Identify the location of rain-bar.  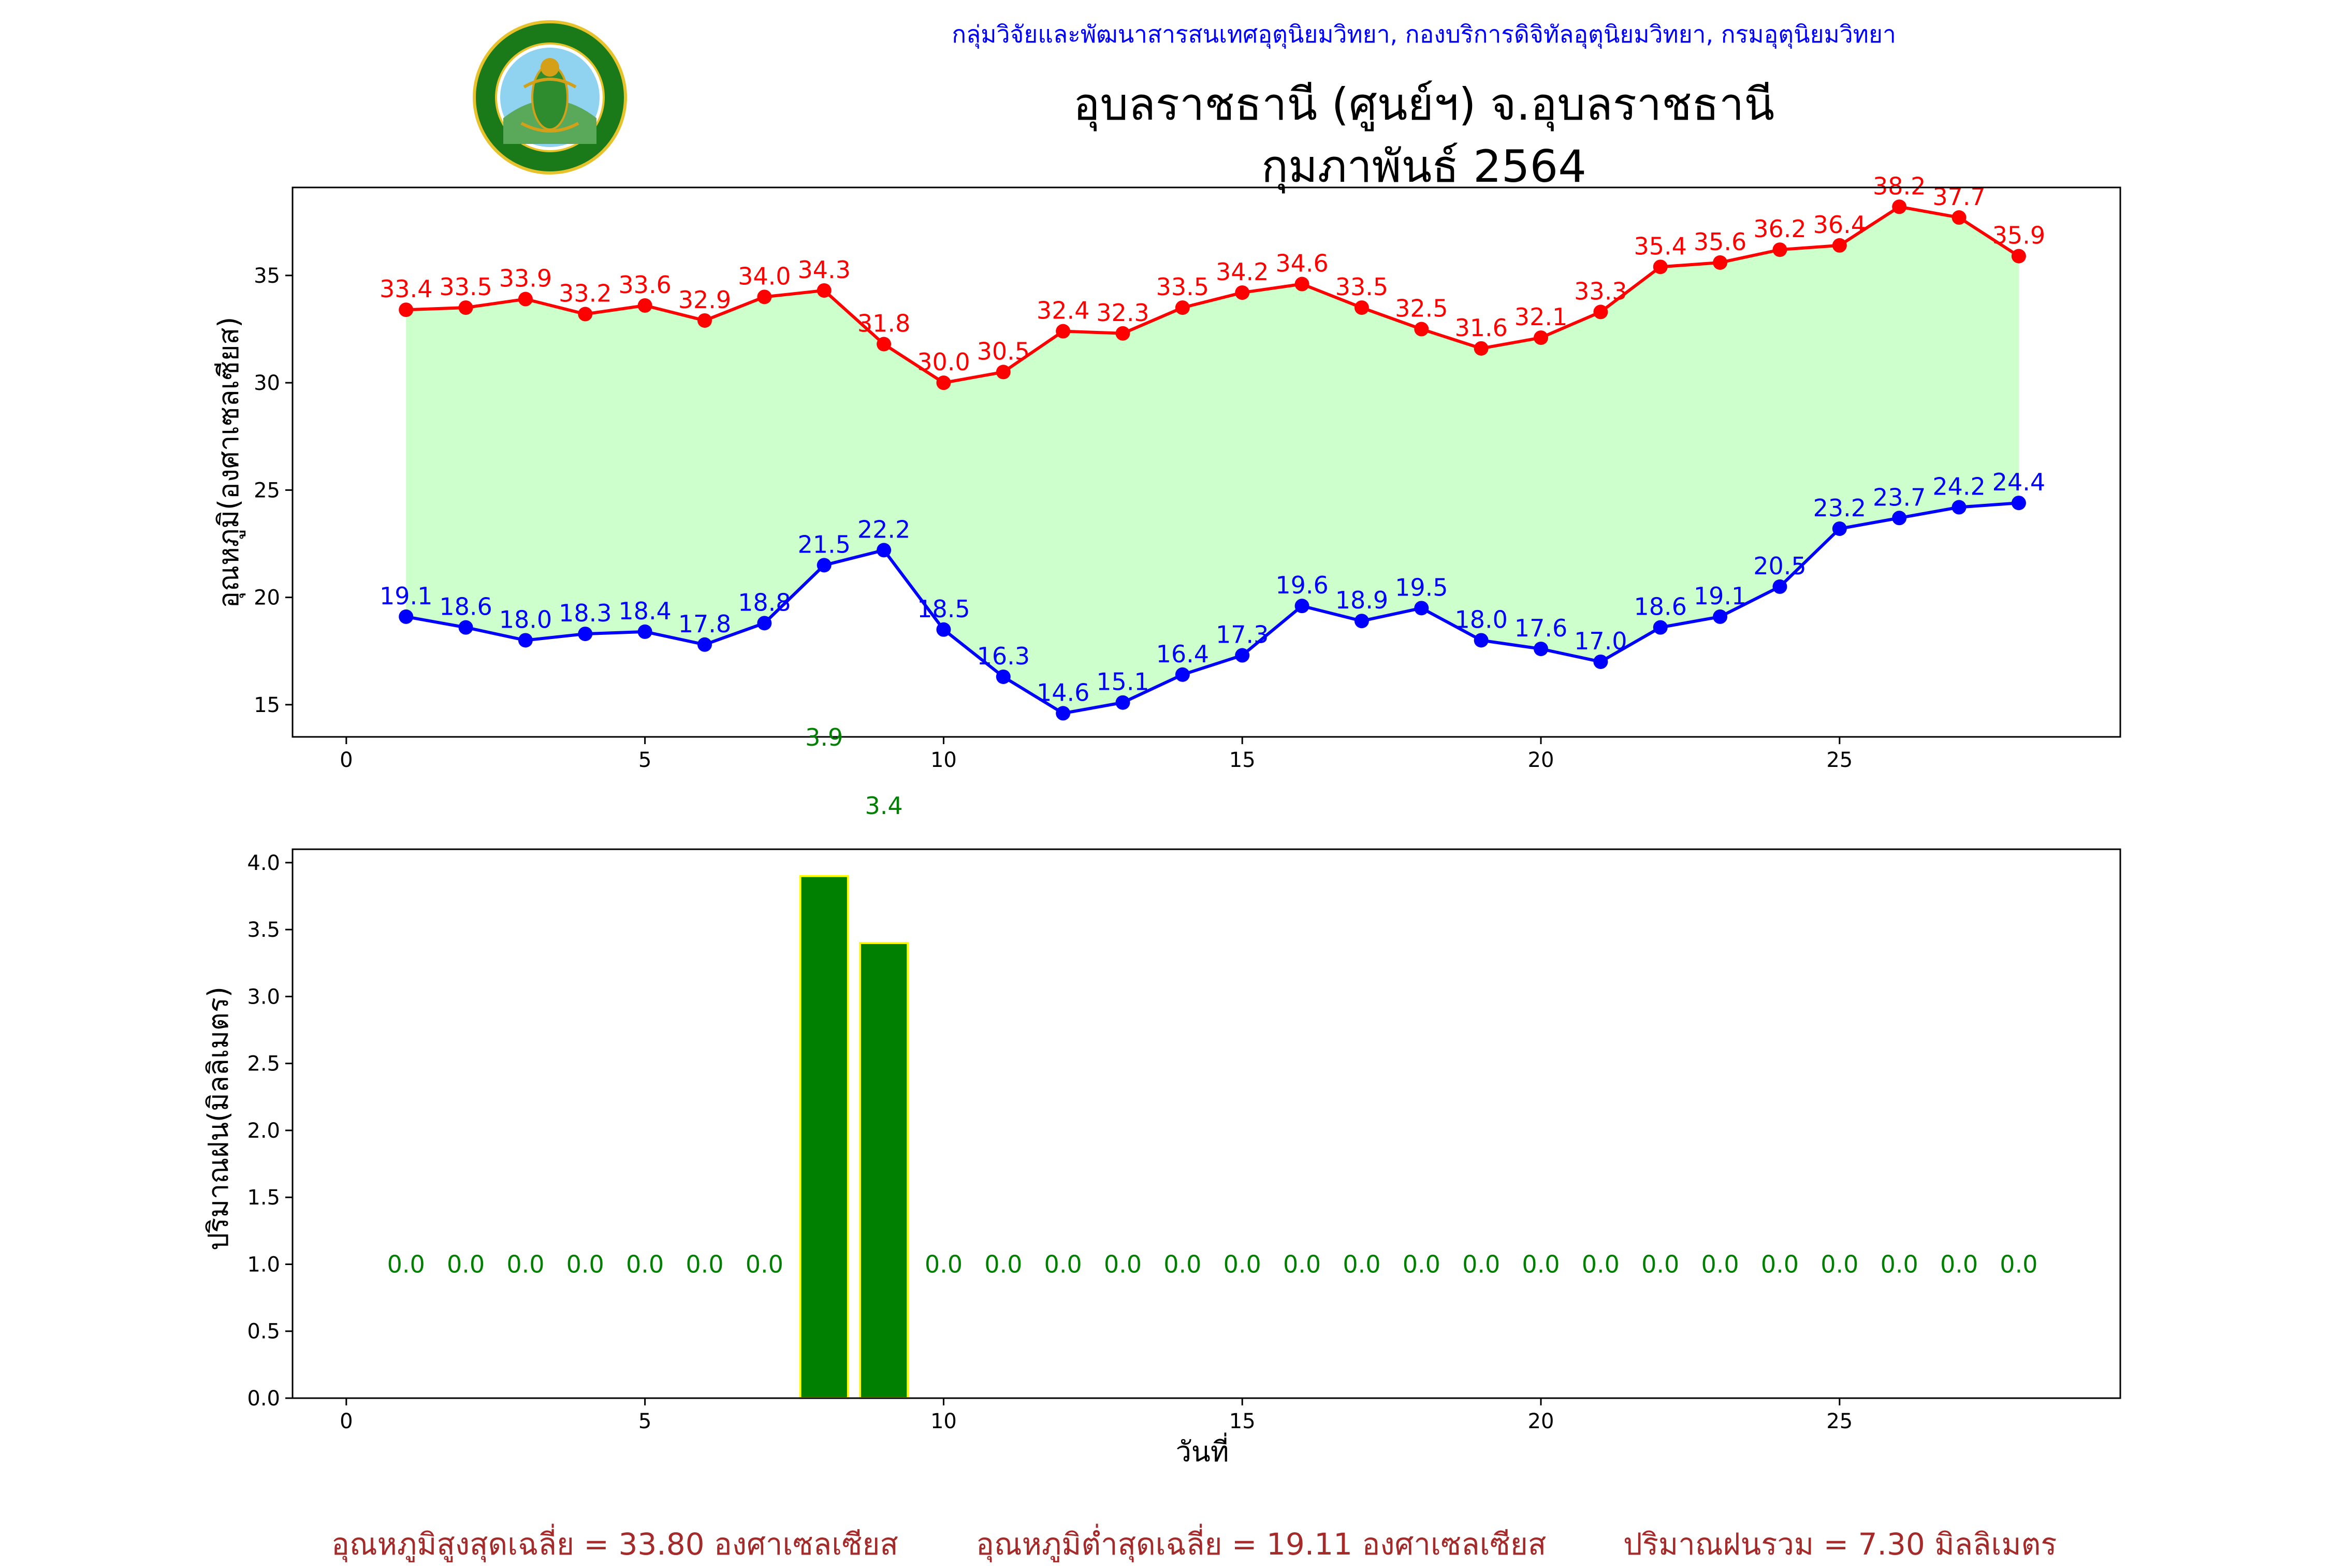
(824, 1137).